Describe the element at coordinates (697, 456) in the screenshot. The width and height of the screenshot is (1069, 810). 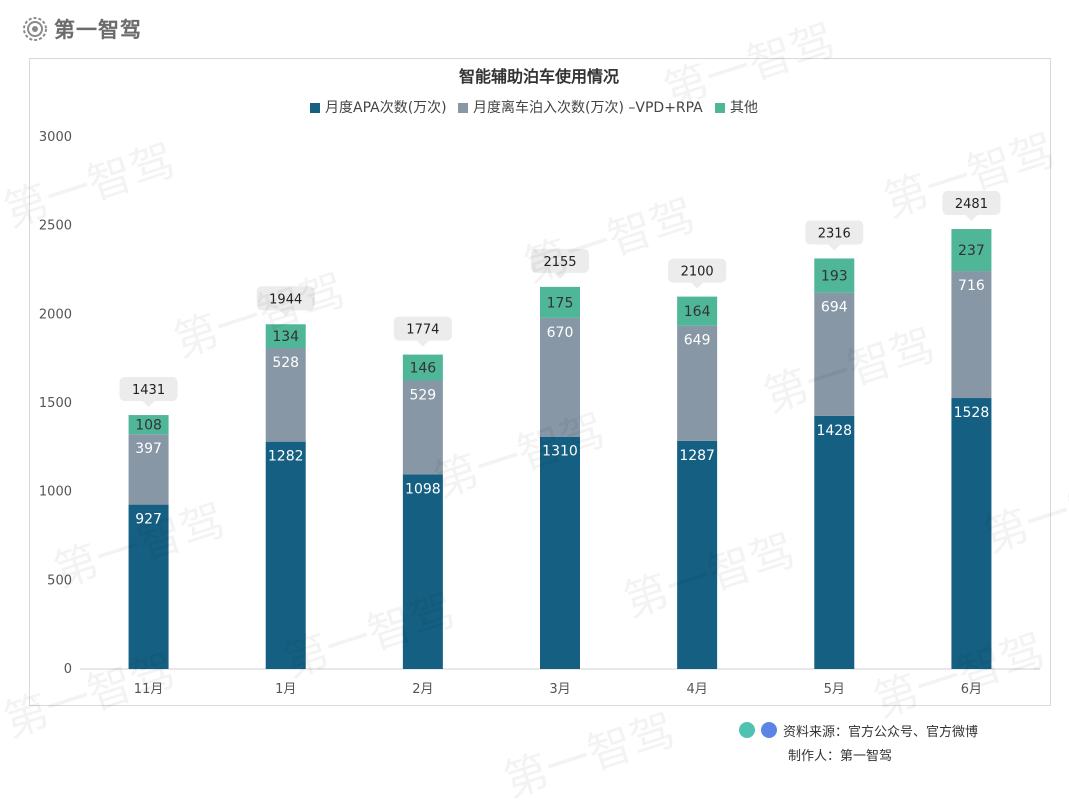
I see `bar-value-label: 1287` at that location.